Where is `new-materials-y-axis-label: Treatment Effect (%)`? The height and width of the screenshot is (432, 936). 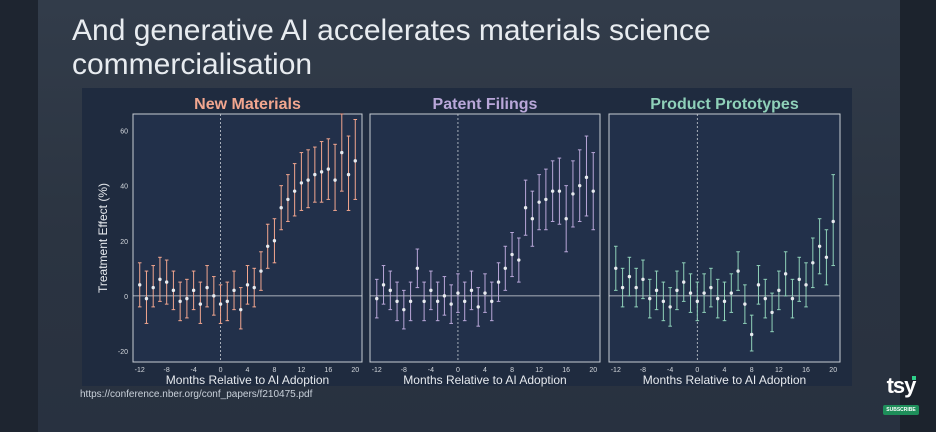 new-materials-y-axis-label: Treatment Effect (%) is located at coordinates (103, 238).